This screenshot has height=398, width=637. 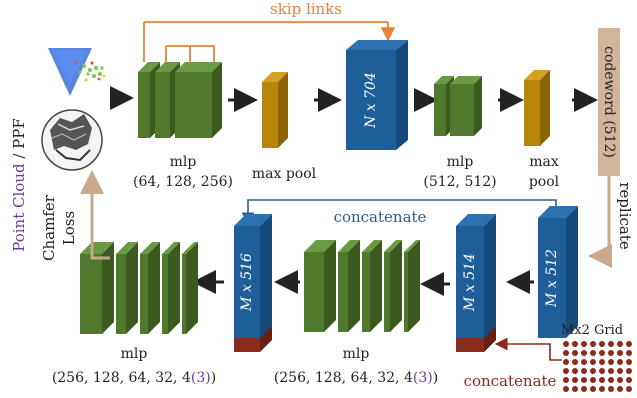 What do you see at coordinates (435, 378) in the screenshot?
I see `mlp3-dims-suffix: )` at bounding box center [435, 378].